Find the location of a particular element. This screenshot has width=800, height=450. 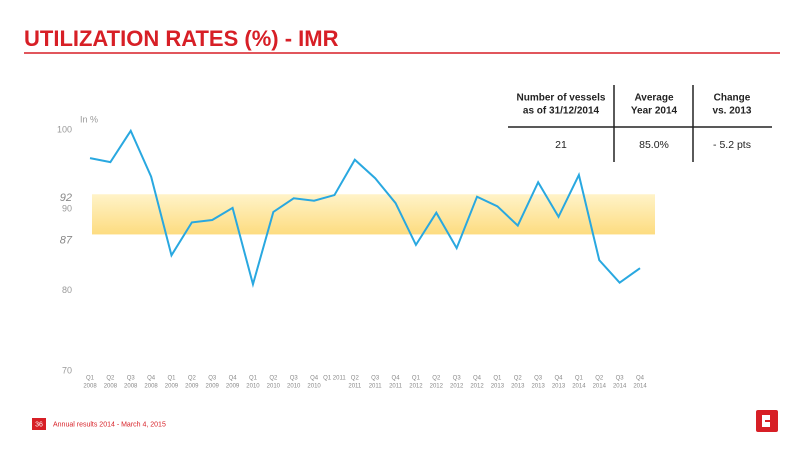

band-label: 87 is located at coordinates (66, 240).